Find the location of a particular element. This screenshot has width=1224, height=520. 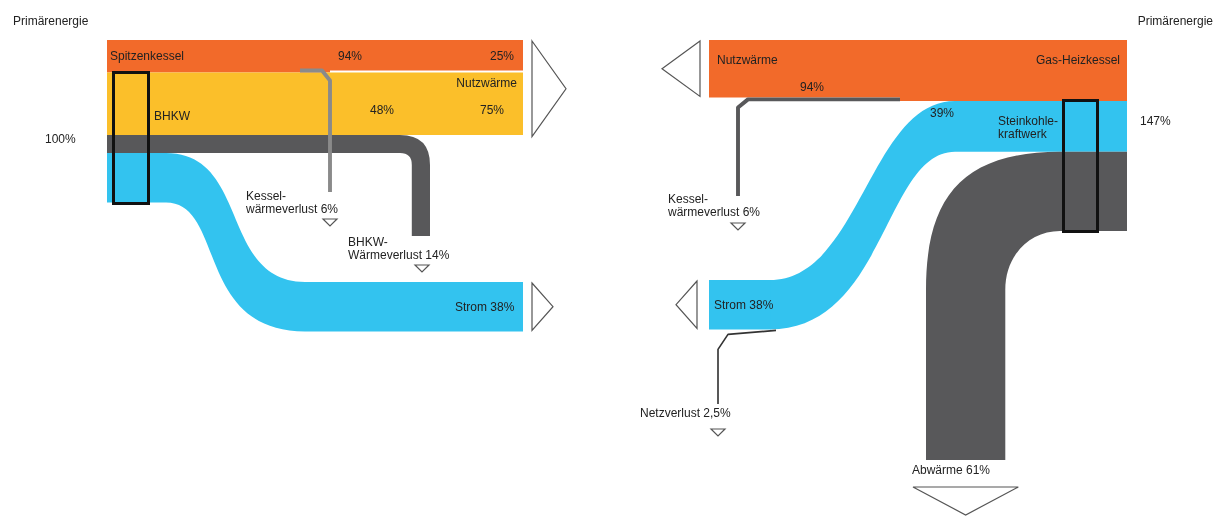

data-label: 61% is located at coordinates (978, 470).